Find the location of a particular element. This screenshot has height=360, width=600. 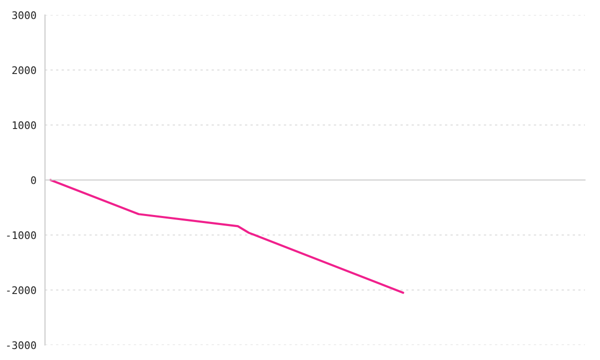

y-tick-label: -2000 is located at coordinates (21, 290).